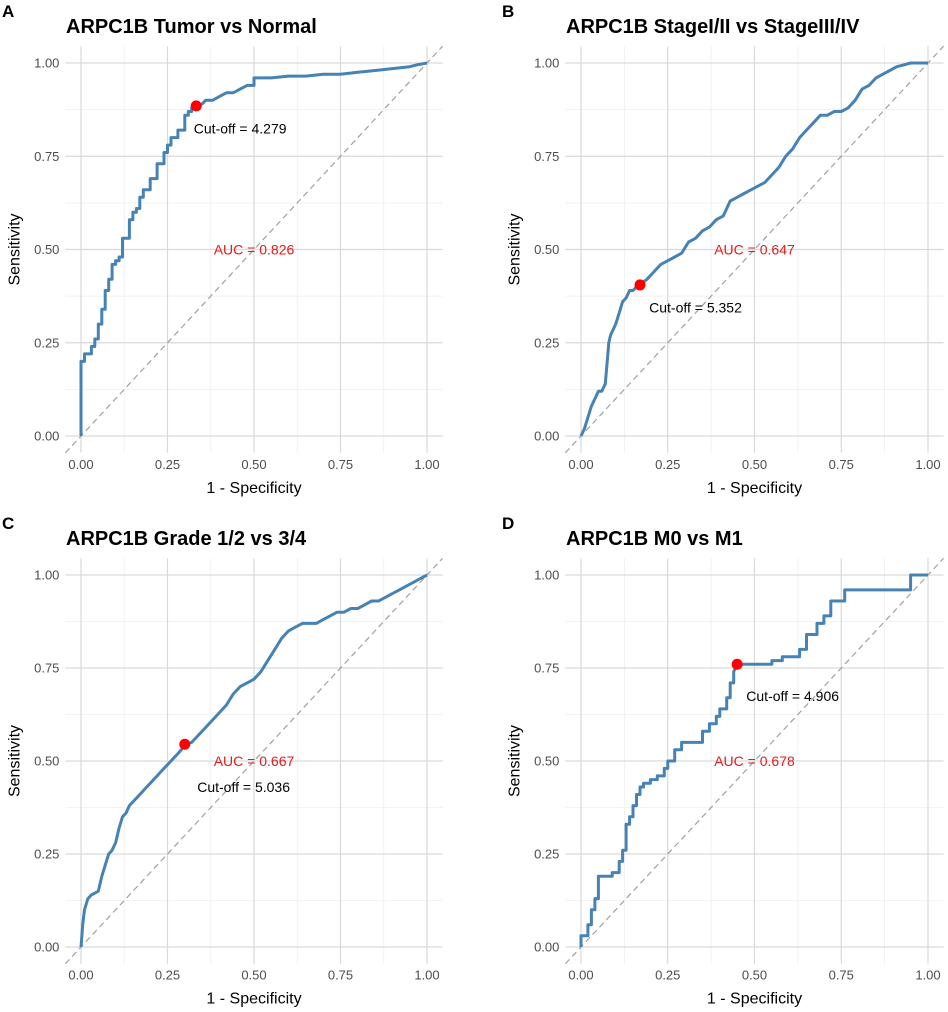 The height and width of the screenshot is (1012, 948). What do you see at coordinates (654, 539) in the screenshot?
I see `panel-title: ARPC1B M0 vs M1` at bounding box center [654, 539].